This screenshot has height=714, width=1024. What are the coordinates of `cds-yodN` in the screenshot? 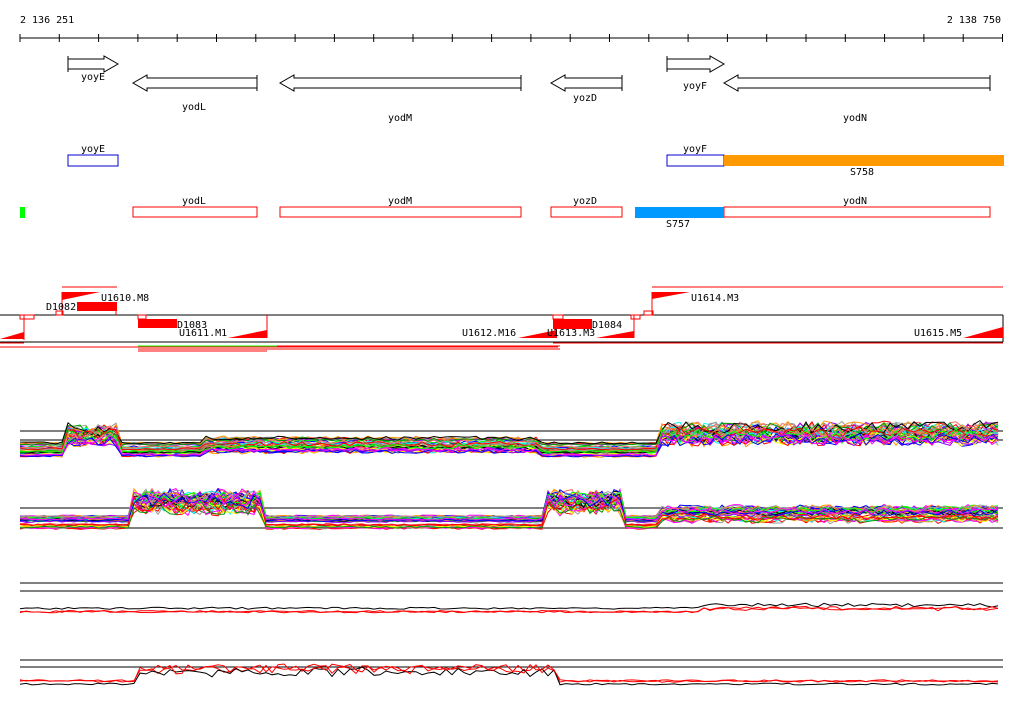 It's located at (857, 212).